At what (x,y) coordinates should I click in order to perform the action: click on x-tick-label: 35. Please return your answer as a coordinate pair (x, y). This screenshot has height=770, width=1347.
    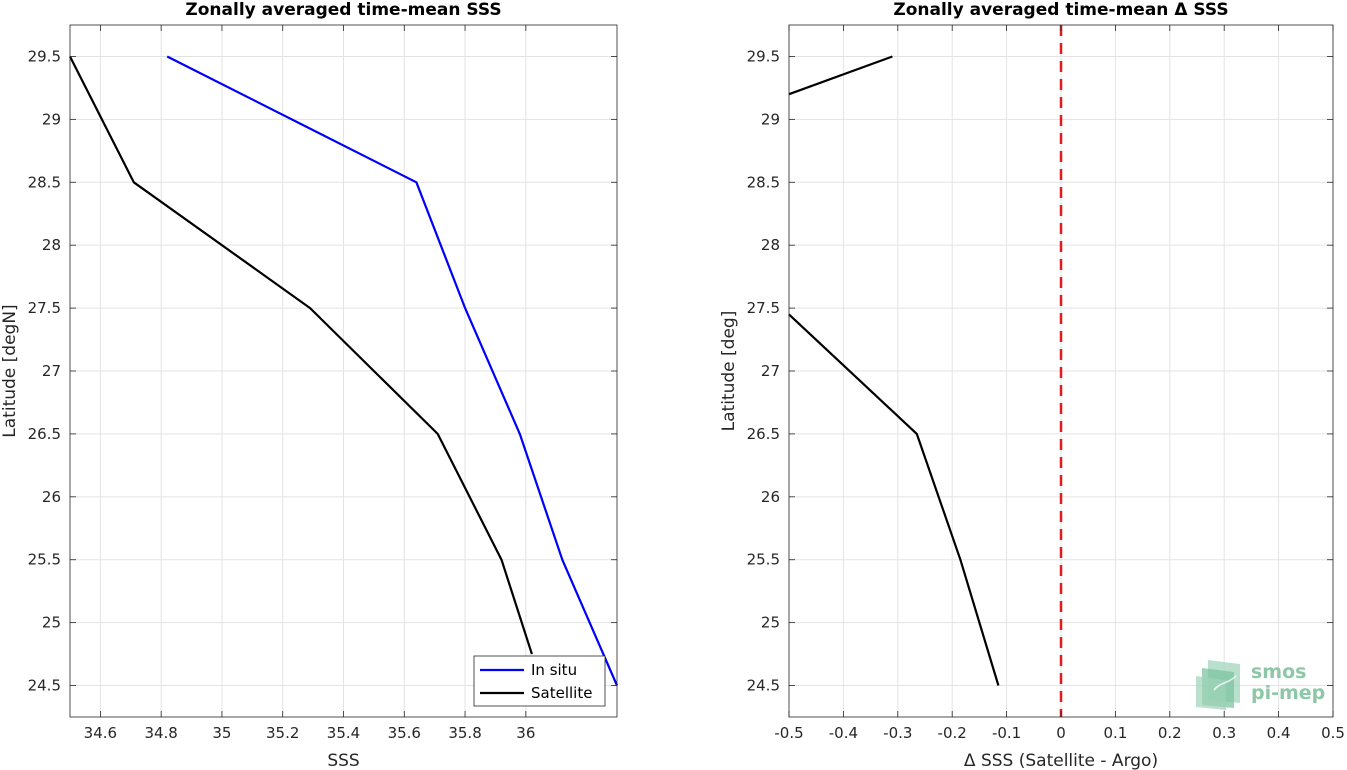
    Looking at the image, I should click on (221, 733).